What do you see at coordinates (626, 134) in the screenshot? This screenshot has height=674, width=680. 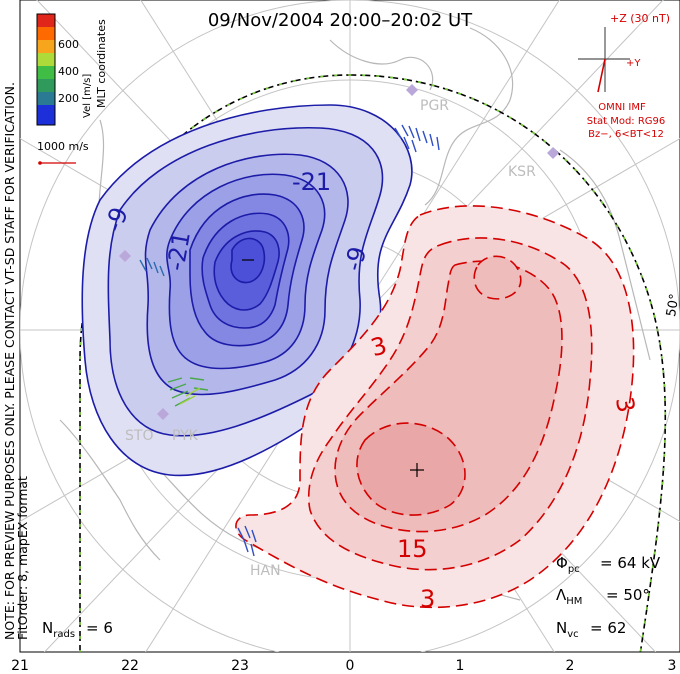 I see `imf-model-range: Bz−, 6<BT<12` at bounding box center [626, 134].